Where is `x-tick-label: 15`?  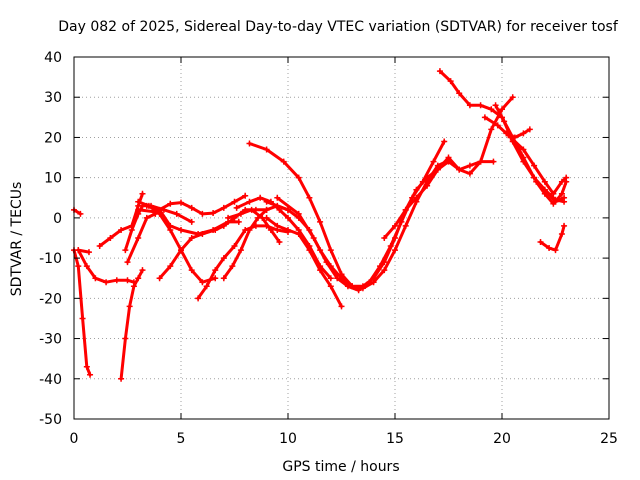
x-tick-label: 15 is located at coordinates (395, 439).